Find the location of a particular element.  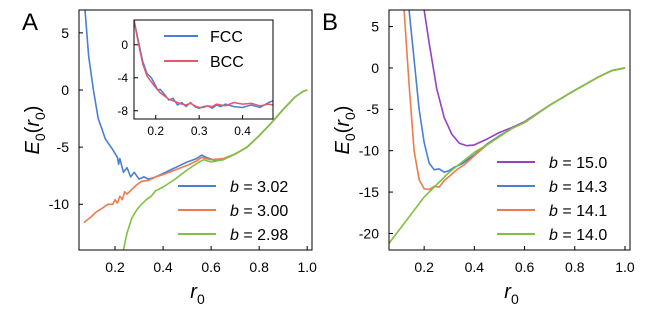

panel-label-a: A is located at coordinates (30, 22).